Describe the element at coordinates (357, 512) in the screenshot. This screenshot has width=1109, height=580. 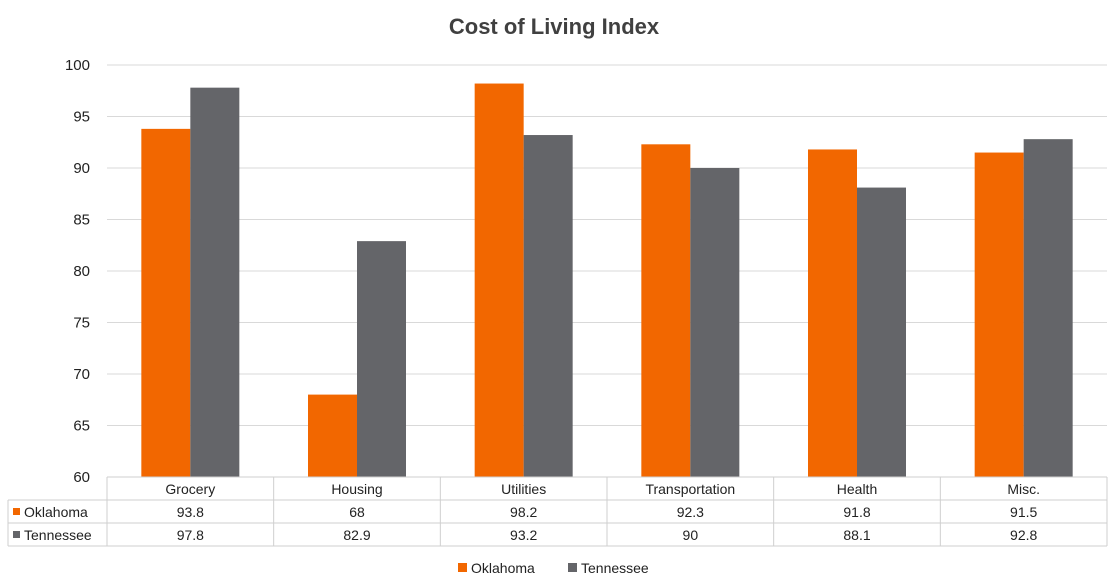
I see `table-cell: 68` at that location.